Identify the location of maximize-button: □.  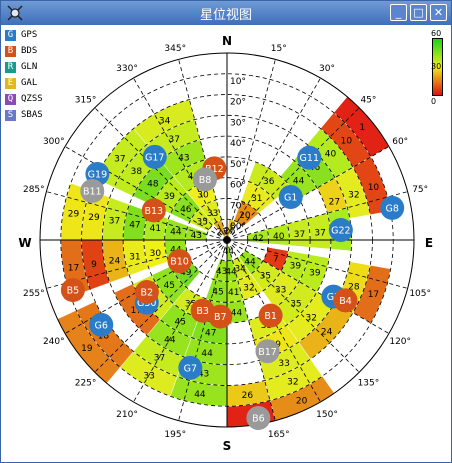
(418, 12).